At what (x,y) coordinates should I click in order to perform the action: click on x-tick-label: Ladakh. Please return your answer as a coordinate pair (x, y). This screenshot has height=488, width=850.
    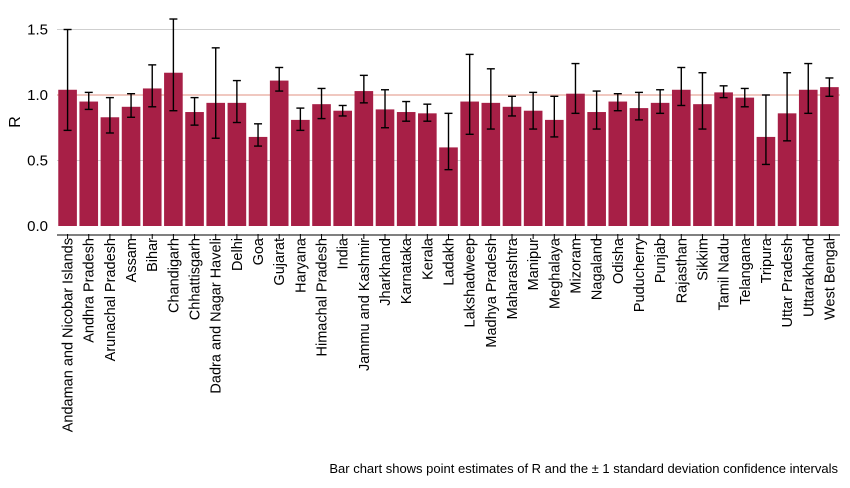
    Looking at the image, I should click on (450, 262).